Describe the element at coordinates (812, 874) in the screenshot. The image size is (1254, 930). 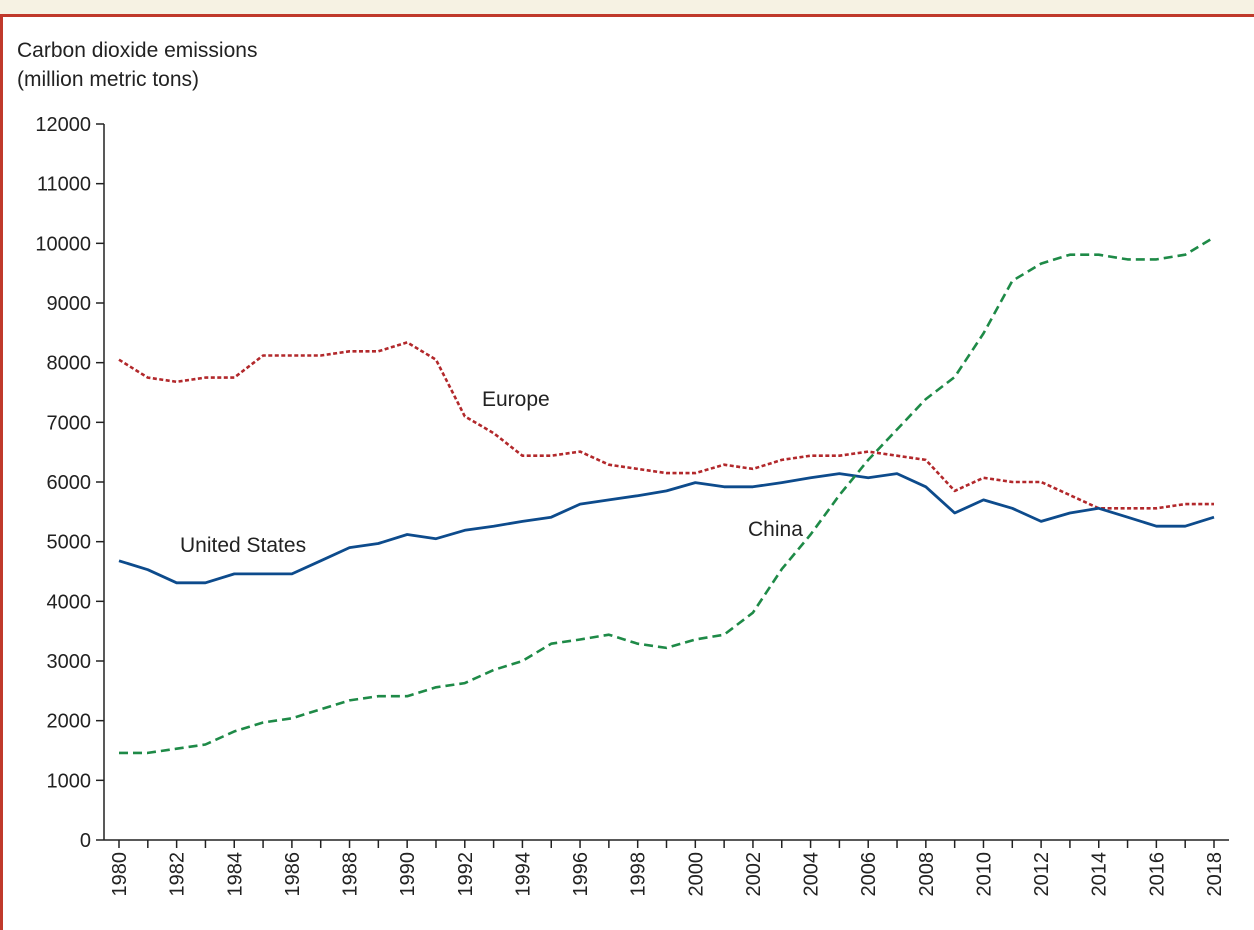
I see `x-tick-label: 2004` at that location.